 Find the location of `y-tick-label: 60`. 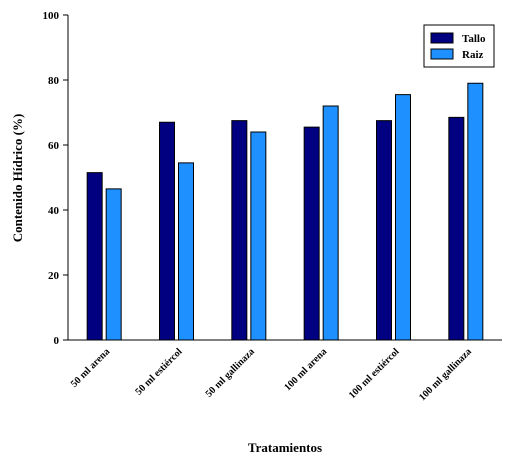

y-tick-label: 60 is located at coordinates (54, 146).